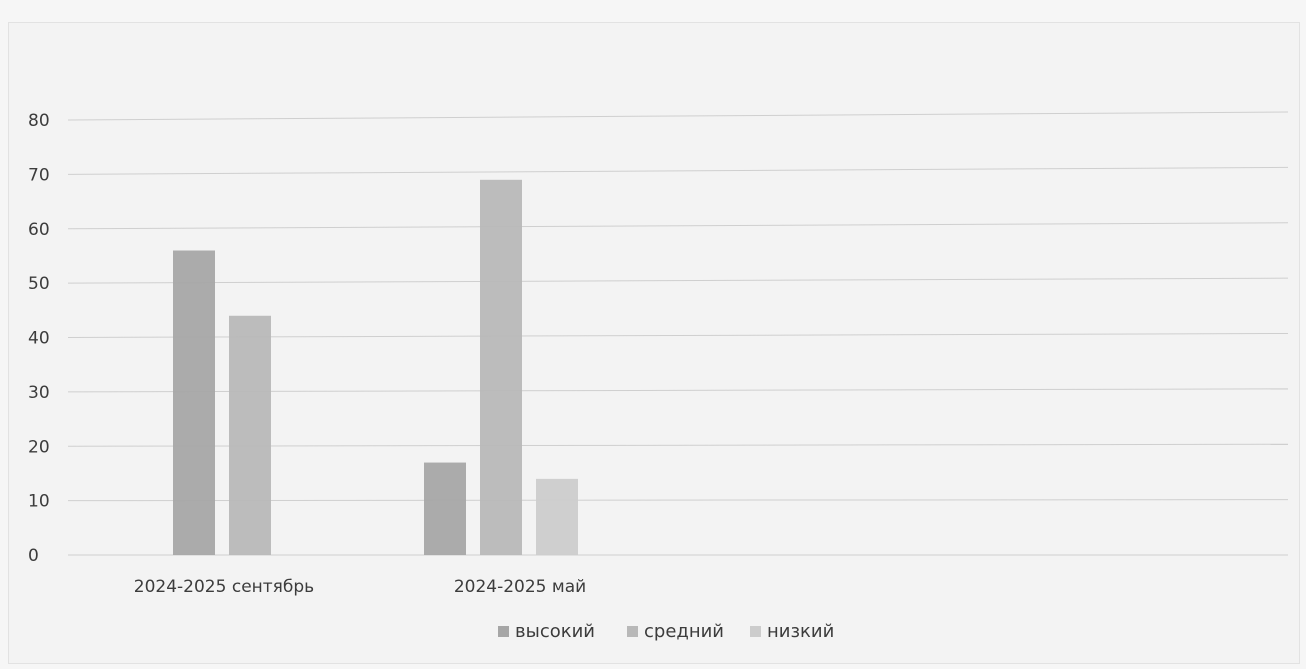  What do you see at coordinates (755, 631) in the screenshot?
I see `legend-swatch-низкий` at bounding box center [755, 631].